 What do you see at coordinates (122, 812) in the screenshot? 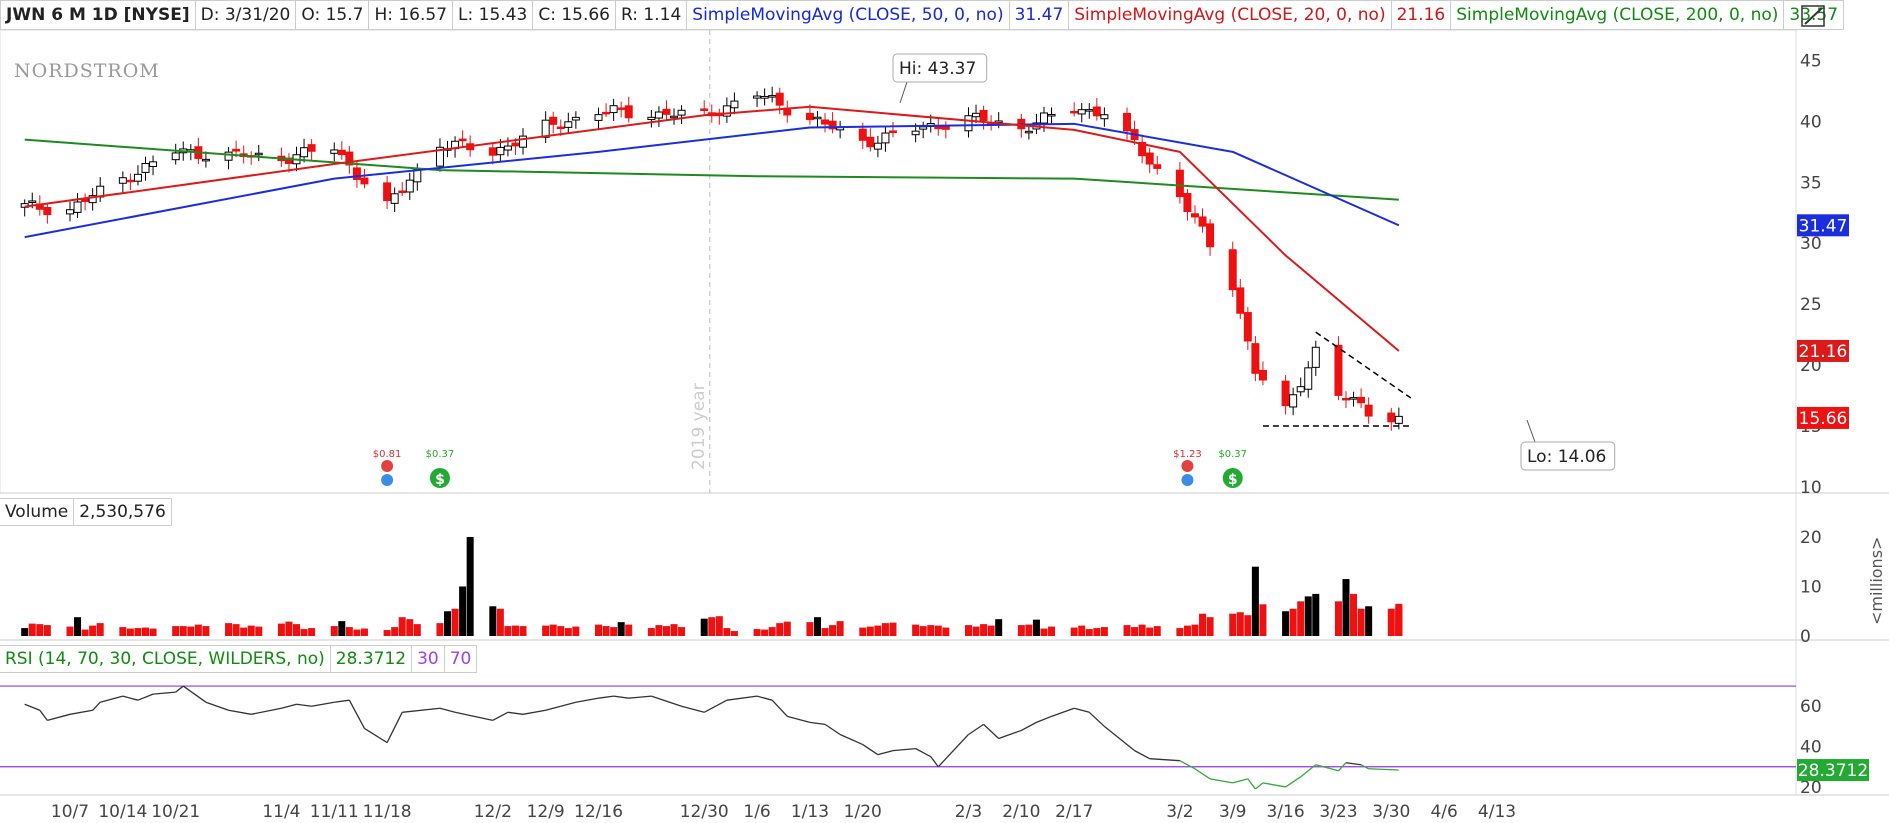
I see `x-axis-tick: 10/14` at bounding box center [122, 812].